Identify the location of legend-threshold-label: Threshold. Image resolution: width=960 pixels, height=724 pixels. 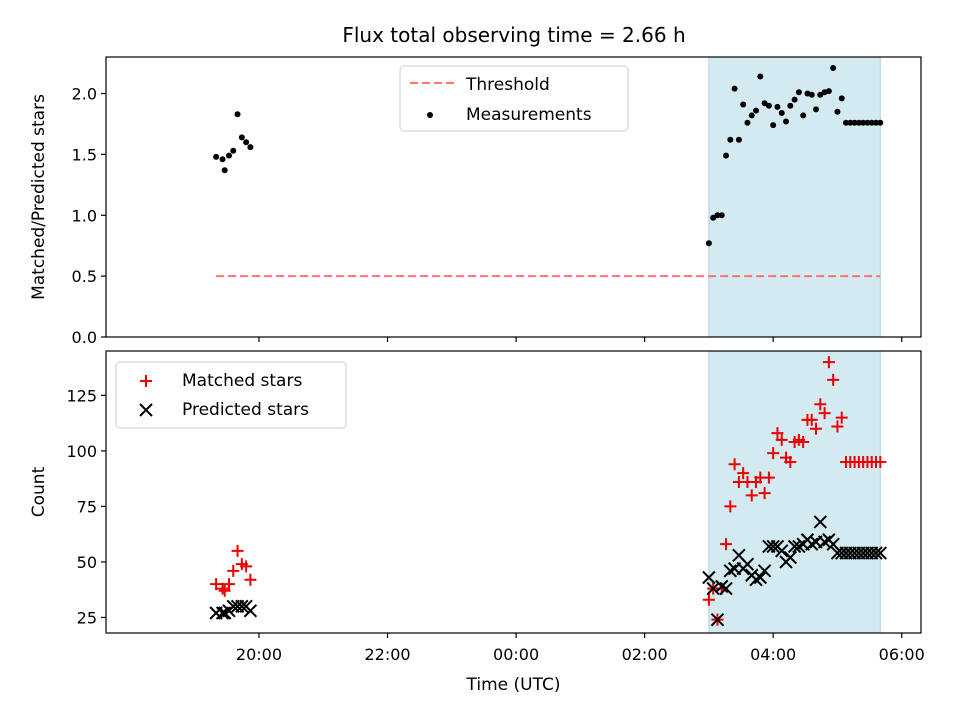
(507, 85).